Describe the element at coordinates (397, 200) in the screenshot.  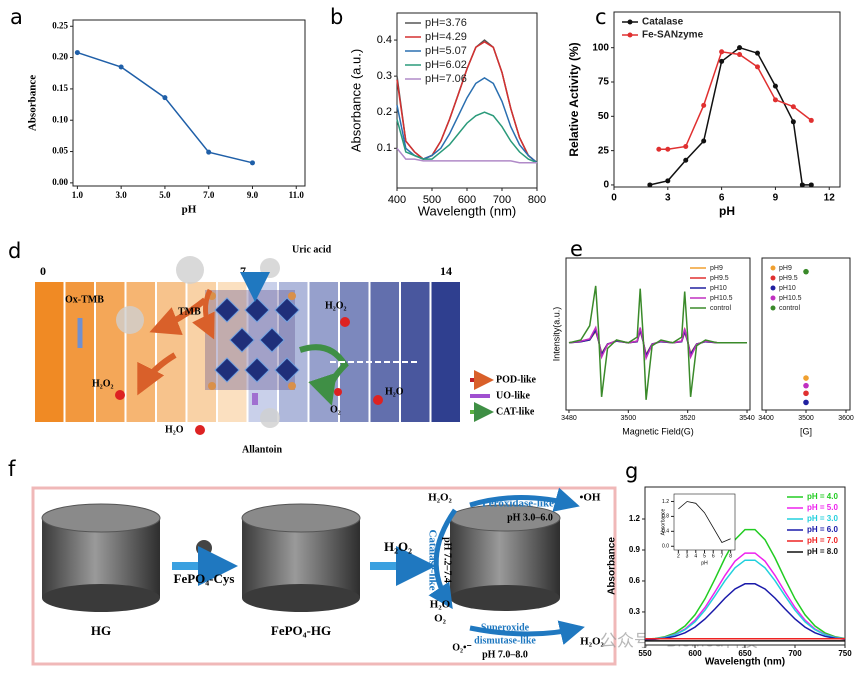
I see `x-tick-label: 400` at that location.